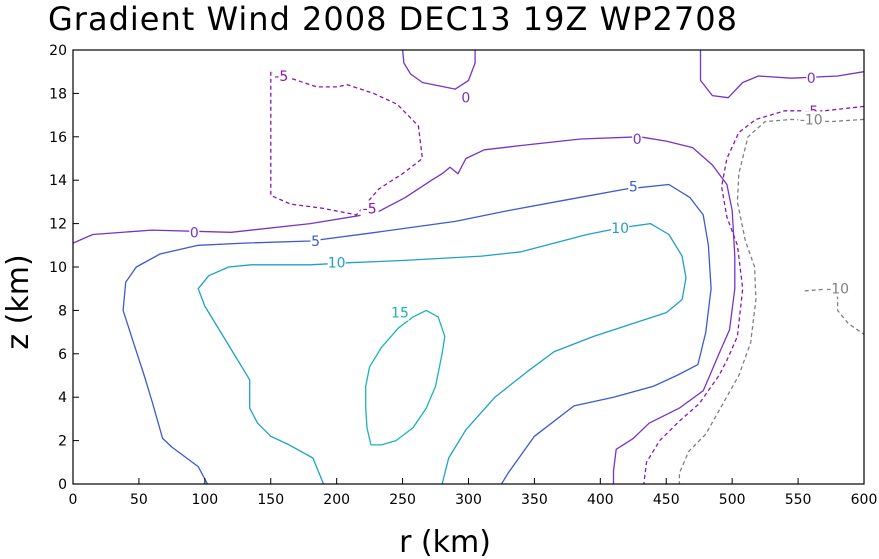  Describe the element at coordinates (62, 398) in the screenshot. I see `y-tick-label: 4` at that location.